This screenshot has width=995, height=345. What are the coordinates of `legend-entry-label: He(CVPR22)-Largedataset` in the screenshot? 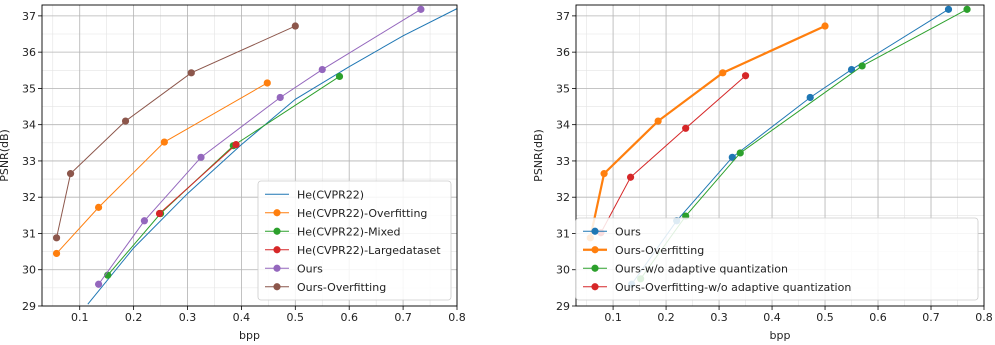 It's located at (369, 250).